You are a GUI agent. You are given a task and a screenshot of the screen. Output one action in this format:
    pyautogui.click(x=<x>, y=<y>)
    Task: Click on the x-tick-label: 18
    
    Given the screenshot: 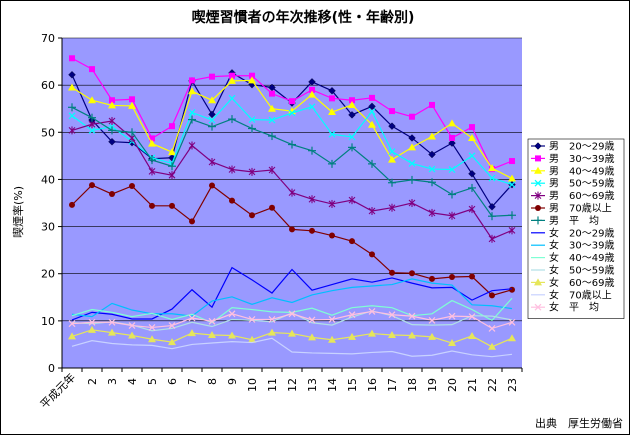 What is the action you would take?
    pyautogui.click(x=412, y=385)
    